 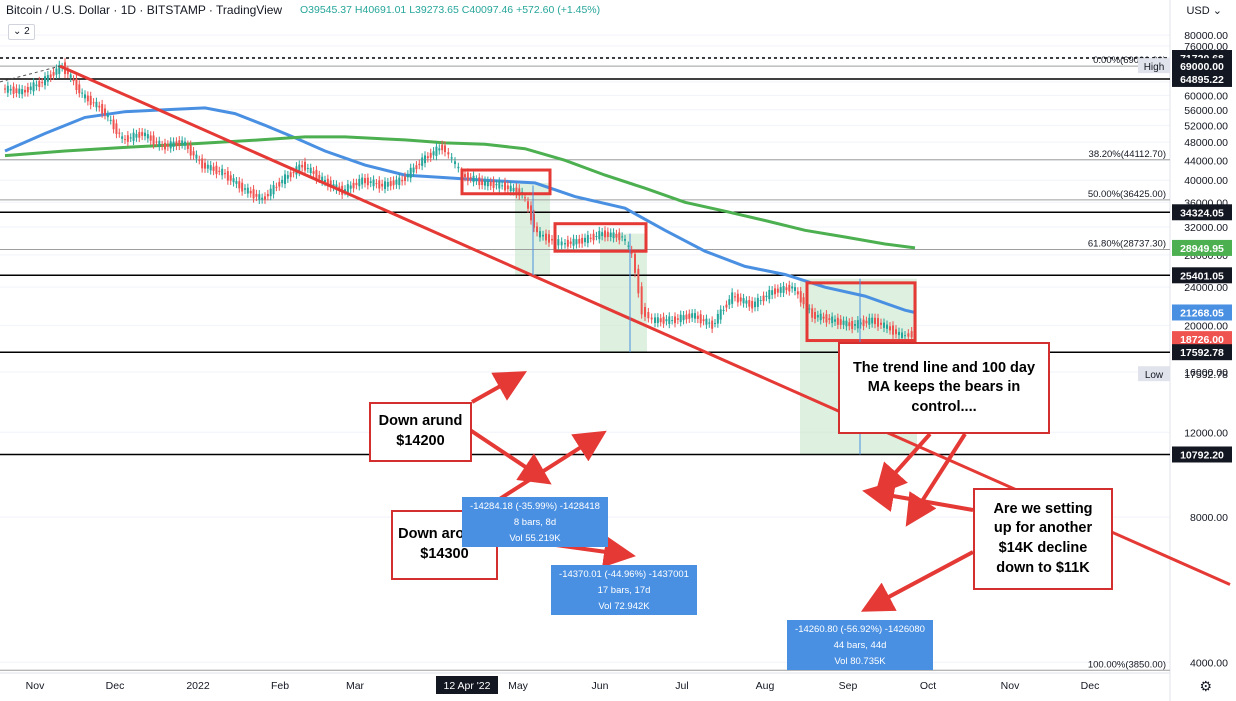 I want to click on y-tick-label: 40000.00, so click(x=1206, y=181).